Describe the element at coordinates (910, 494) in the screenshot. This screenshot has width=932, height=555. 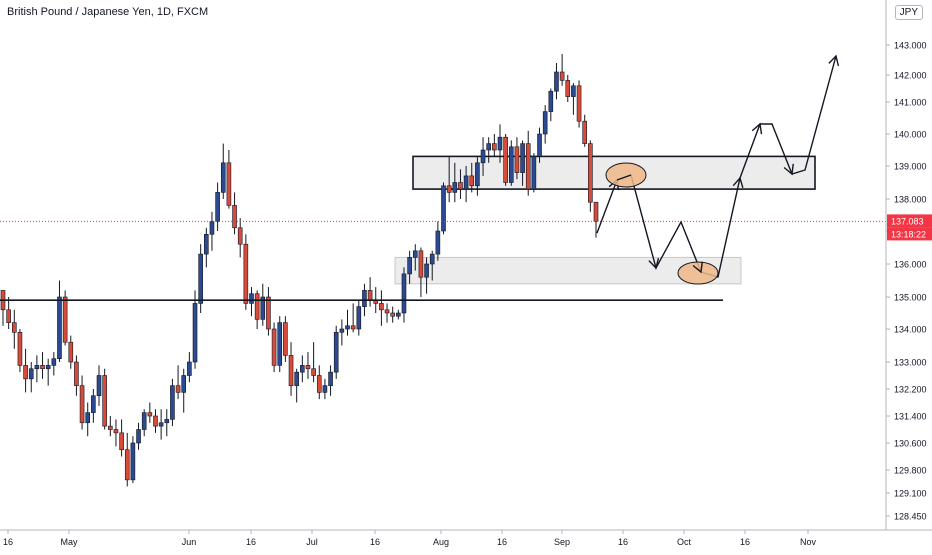
I see `y-tick-label: 129.100` at that location.